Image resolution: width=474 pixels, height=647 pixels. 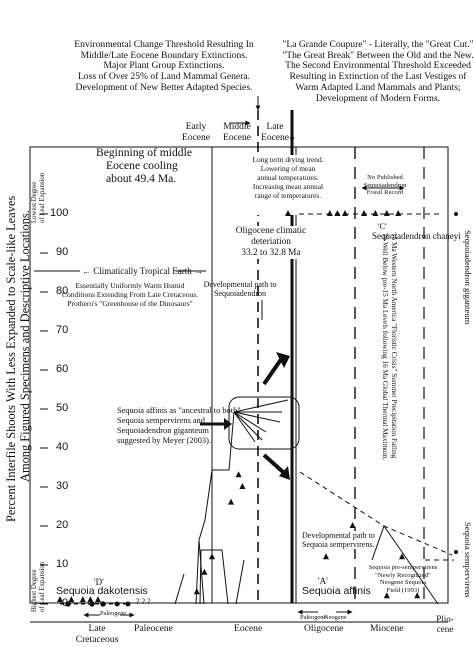 What do you see at coordinates (378, 98) in the screenshot?
I see `right-note-line-6: Development of Modern Forms.` at bounding box center [378, 98].